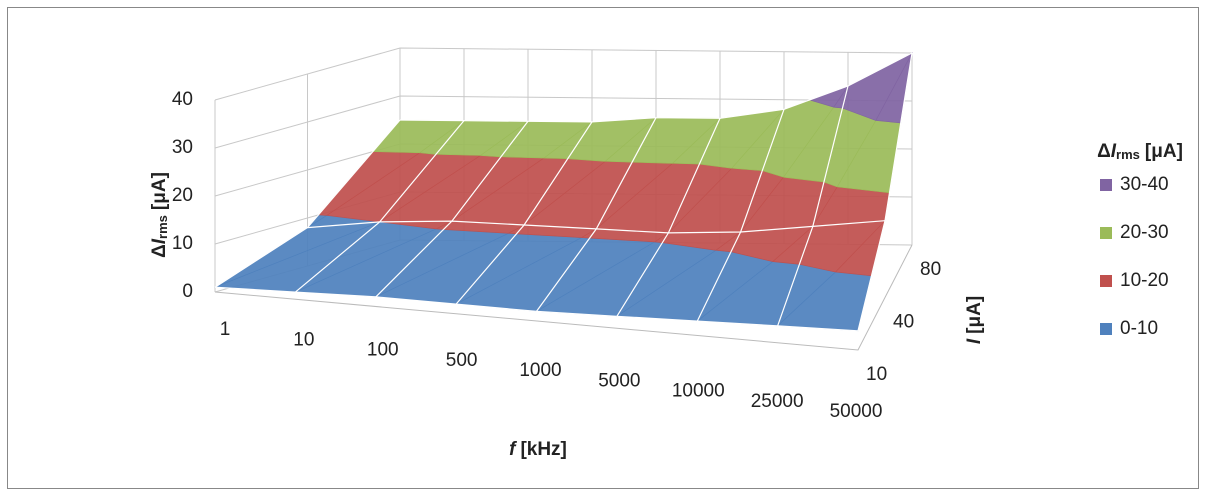  What do you see at coordinates (462, 360) in the screenshot?
I see `x-tick-label: 500` at bounding box center [462, 360].